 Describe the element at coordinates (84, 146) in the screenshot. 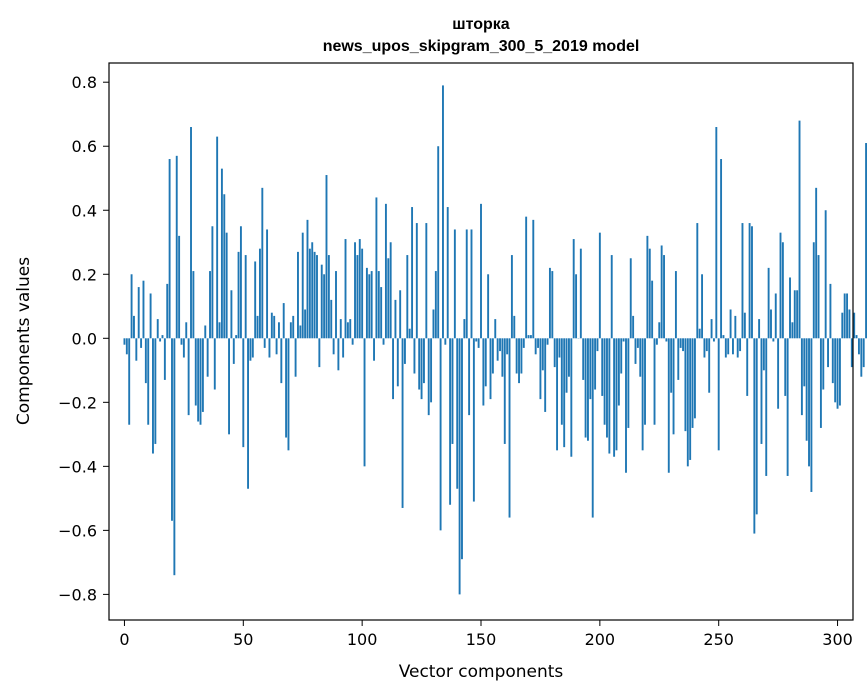

I see `y-tick-label: 0.6` at that location.